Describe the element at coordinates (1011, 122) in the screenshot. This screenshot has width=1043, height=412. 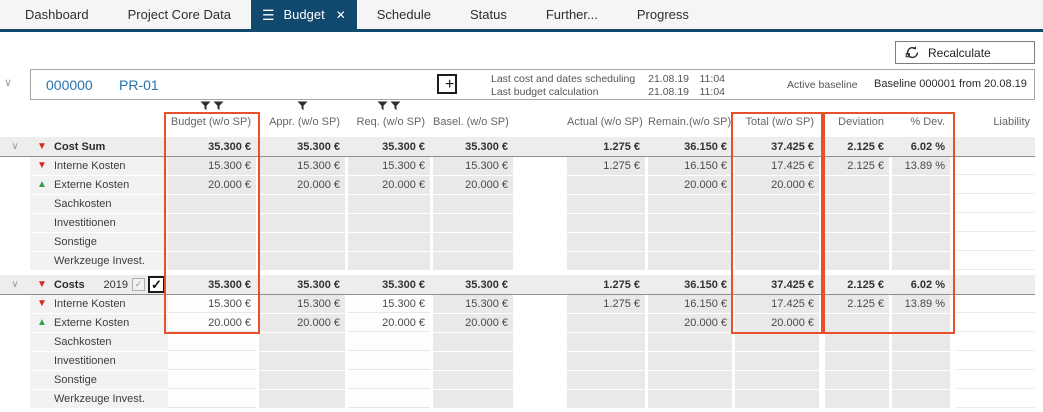
I see `column-header-liability: Liability` at that location.